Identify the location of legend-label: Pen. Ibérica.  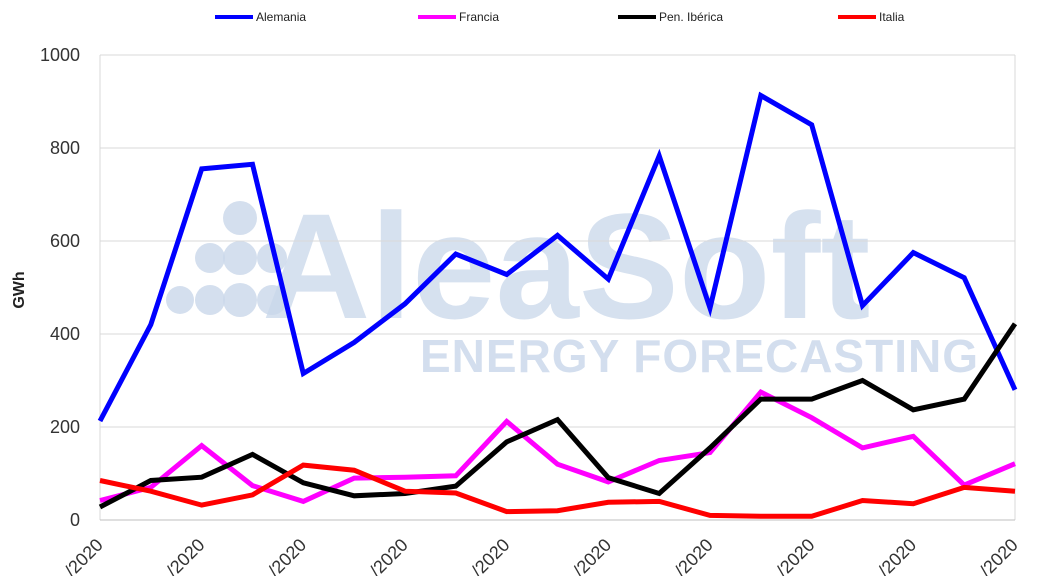
(691, 17).